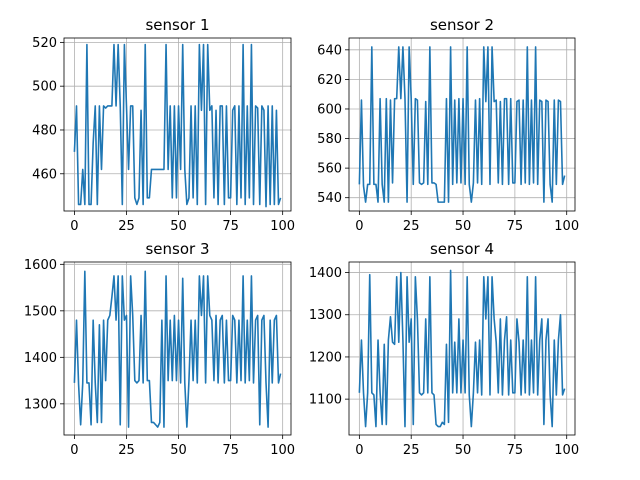 The width and height of the screenshot is (640, 480). What do you see at coordinates (44, 87) in the screenshot?
I see `chart-1-y-tick-label-2: 500` at bounding box center [44, 87].